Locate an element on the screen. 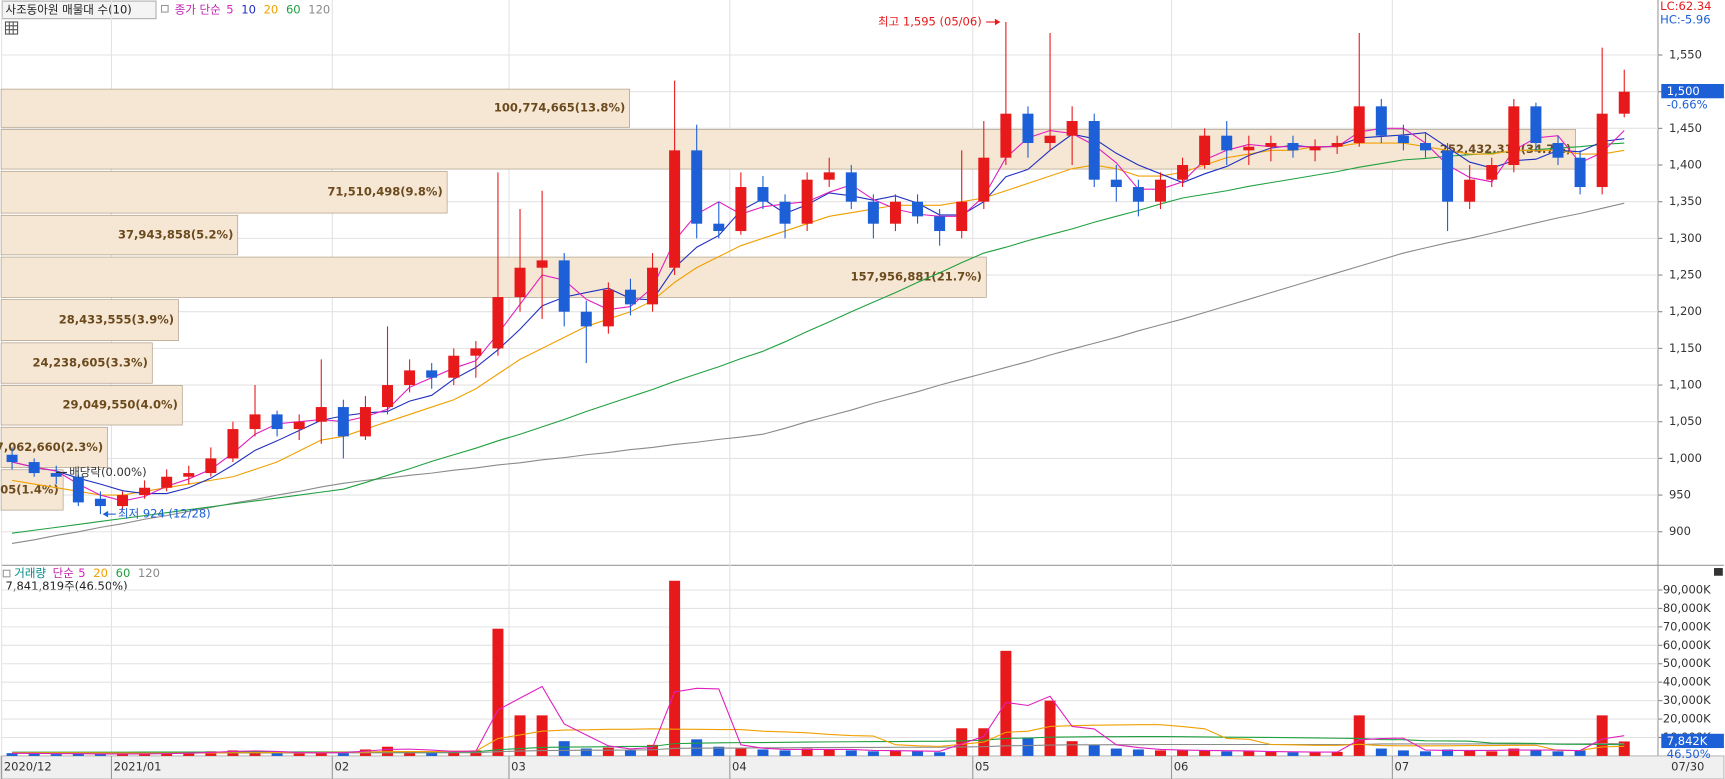 The width and height of the screenshot is (1725, 779). volume-info: 7,841,819주(46.50%) is located at coordinates (66, 586).